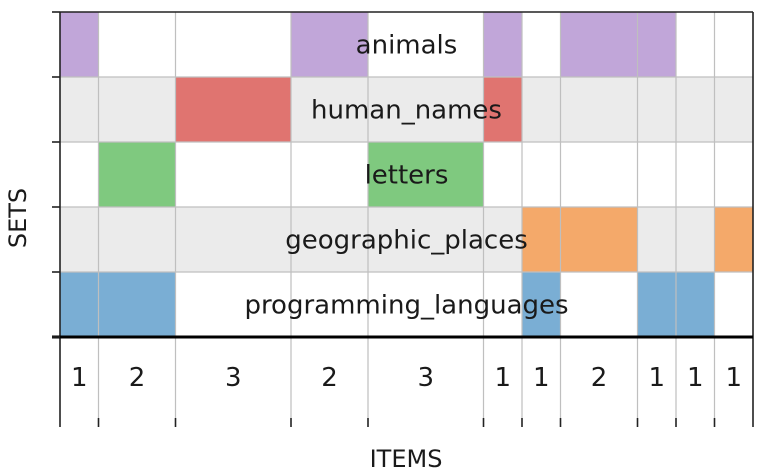 The image size is (762, 476). Describe the element at coordinates (18, 218) in the screenshot. I see `y-axis-label: SETS` at that location.